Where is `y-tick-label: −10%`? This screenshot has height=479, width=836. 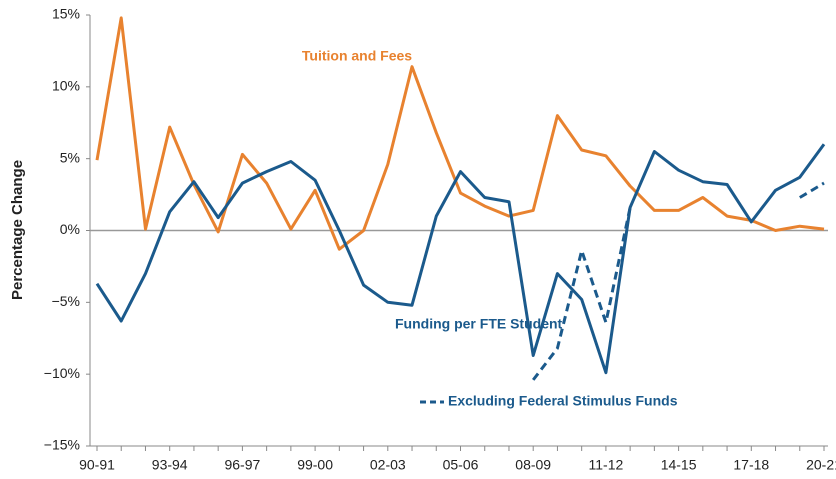
y-tick-label: −10% is located at coordinates (62, 373).